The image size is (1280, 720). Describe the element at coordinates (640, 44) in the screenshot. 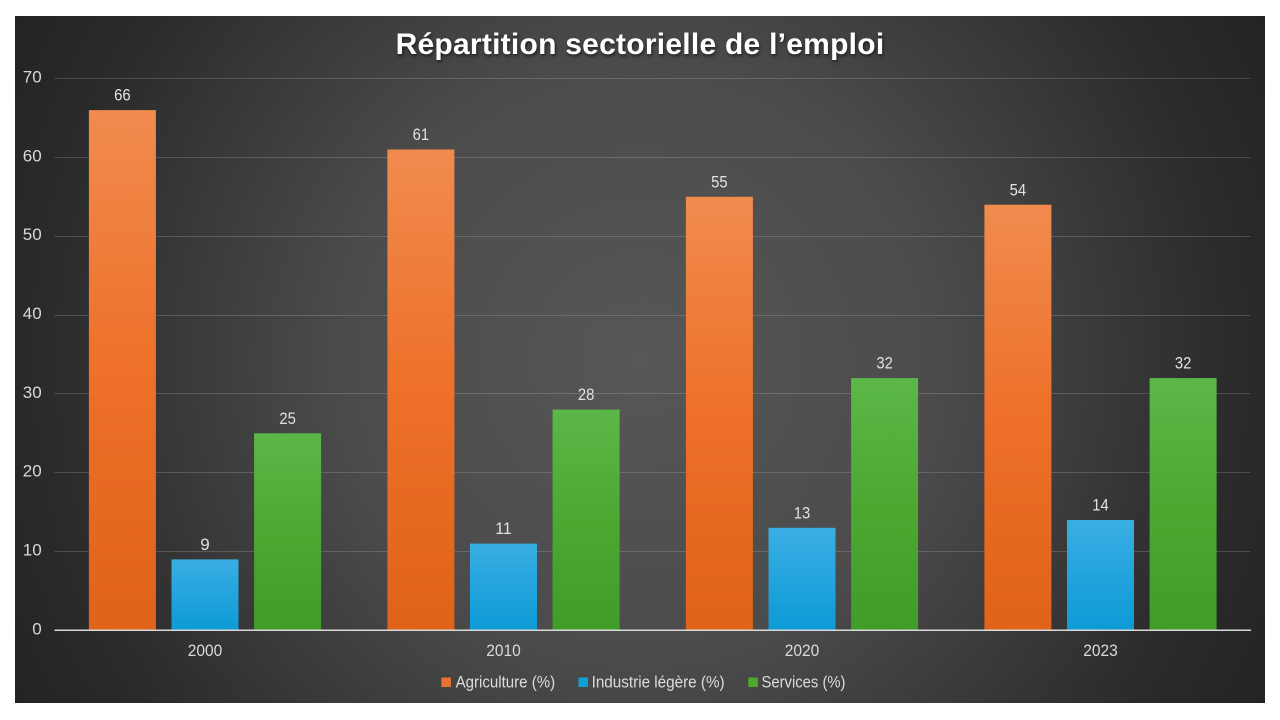

I see `svg-text:Répartition sectorielle de l’e: Répartition sectorielle de l’emploi` at that location.